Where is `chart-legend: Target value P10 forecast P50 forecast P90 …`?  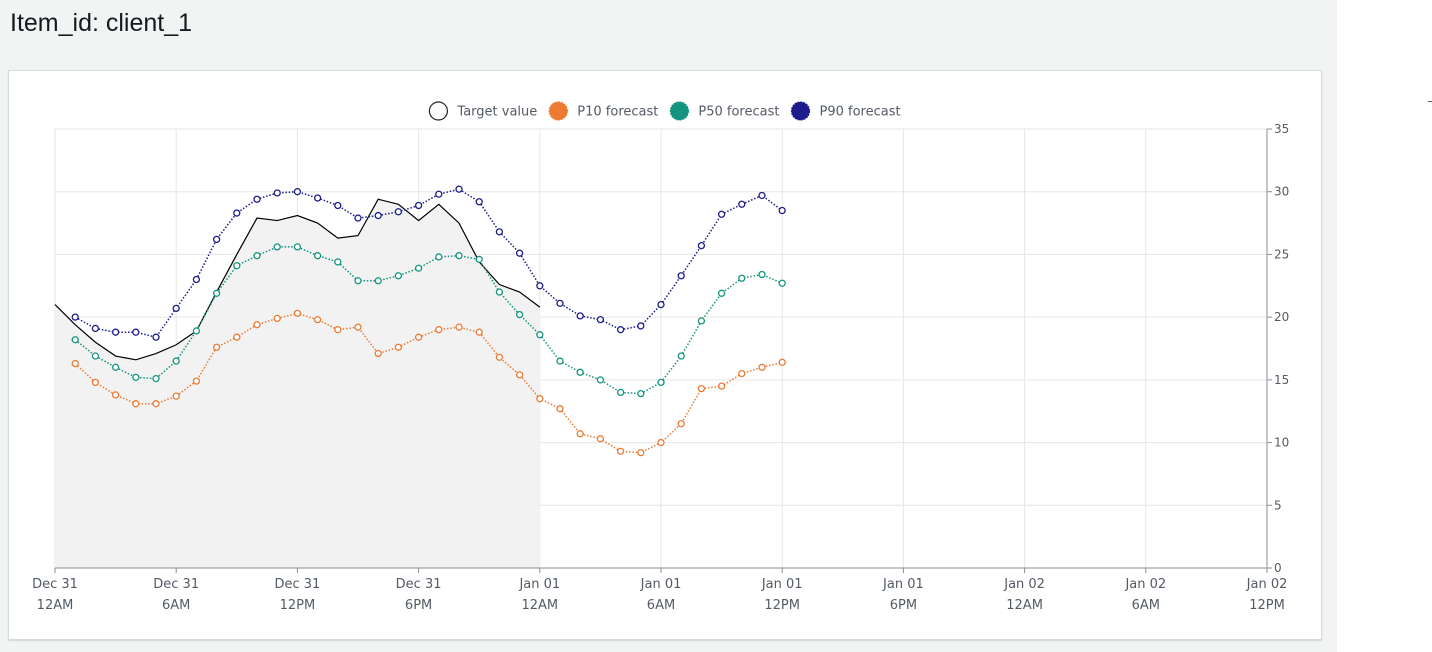
chart-legend: Target value P10 forecast P50 forecast P90 … is located at coordinates (664, 111).